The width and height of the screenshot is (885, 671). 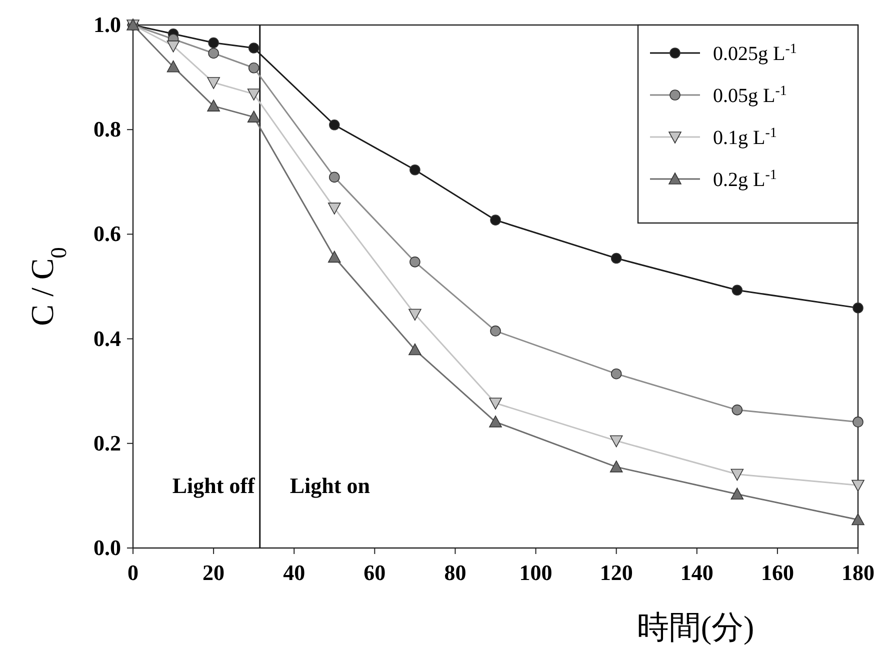 What do you see at coordinates (107, 443) in the screenshot?
I see `y-tick-label: 0.2` at bounding box center [107, 443].